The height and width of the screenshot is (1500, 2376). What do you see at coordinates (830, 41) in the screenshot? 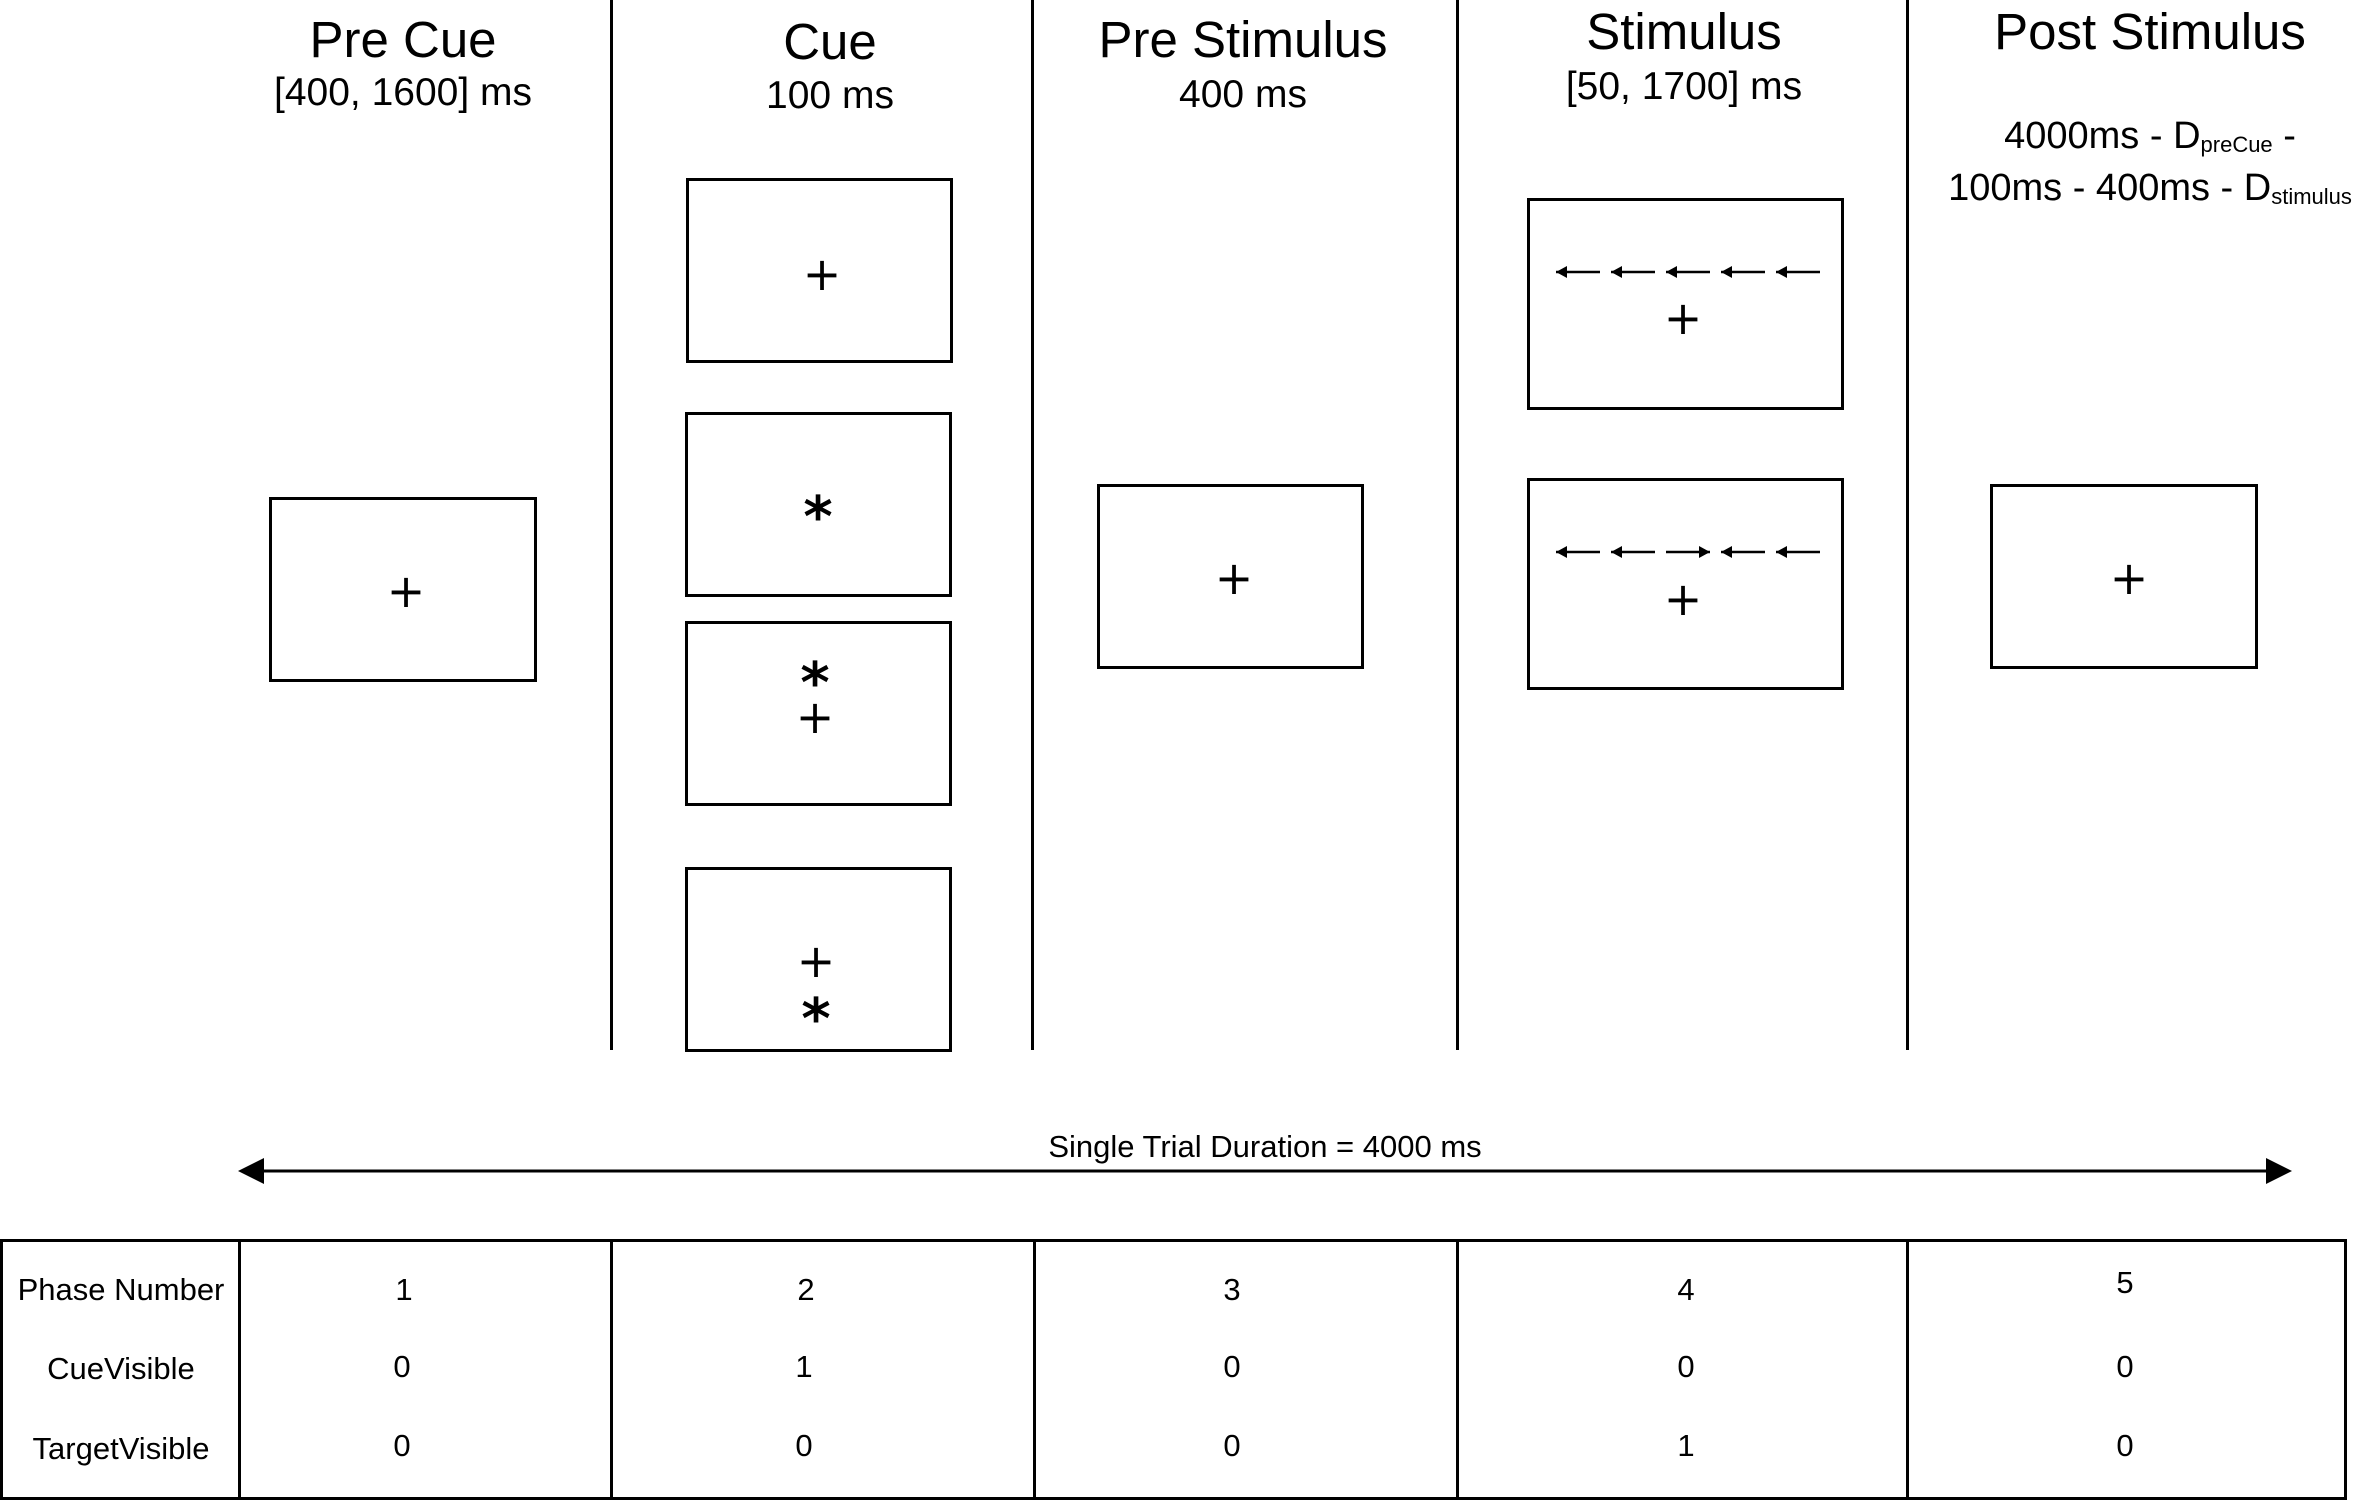
I see `phase-title-cue: Cue` at bounding box center [830, 41].